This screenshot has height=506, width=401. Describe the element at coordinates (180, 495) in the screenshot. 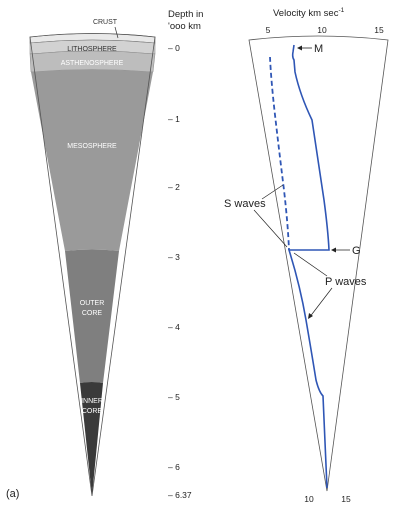

I see `depth-tick-6-37: – 6.37` at that location.